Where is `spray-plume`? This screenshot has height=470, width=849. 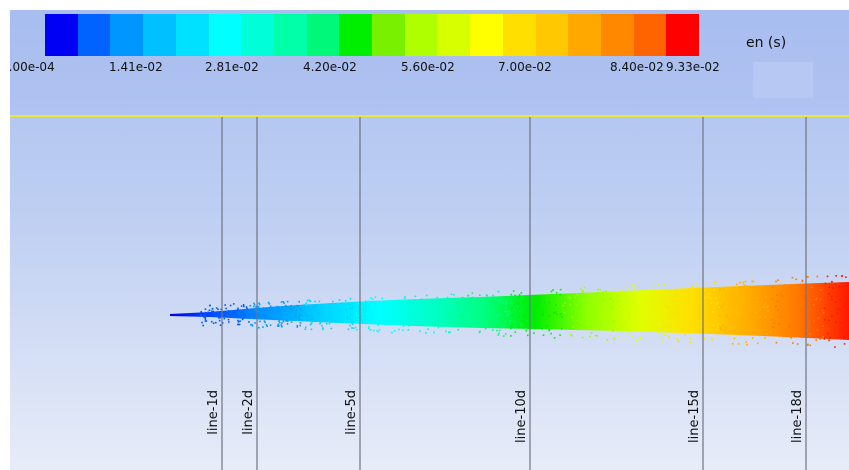
spray-plume is located at coordinates (509, 311).